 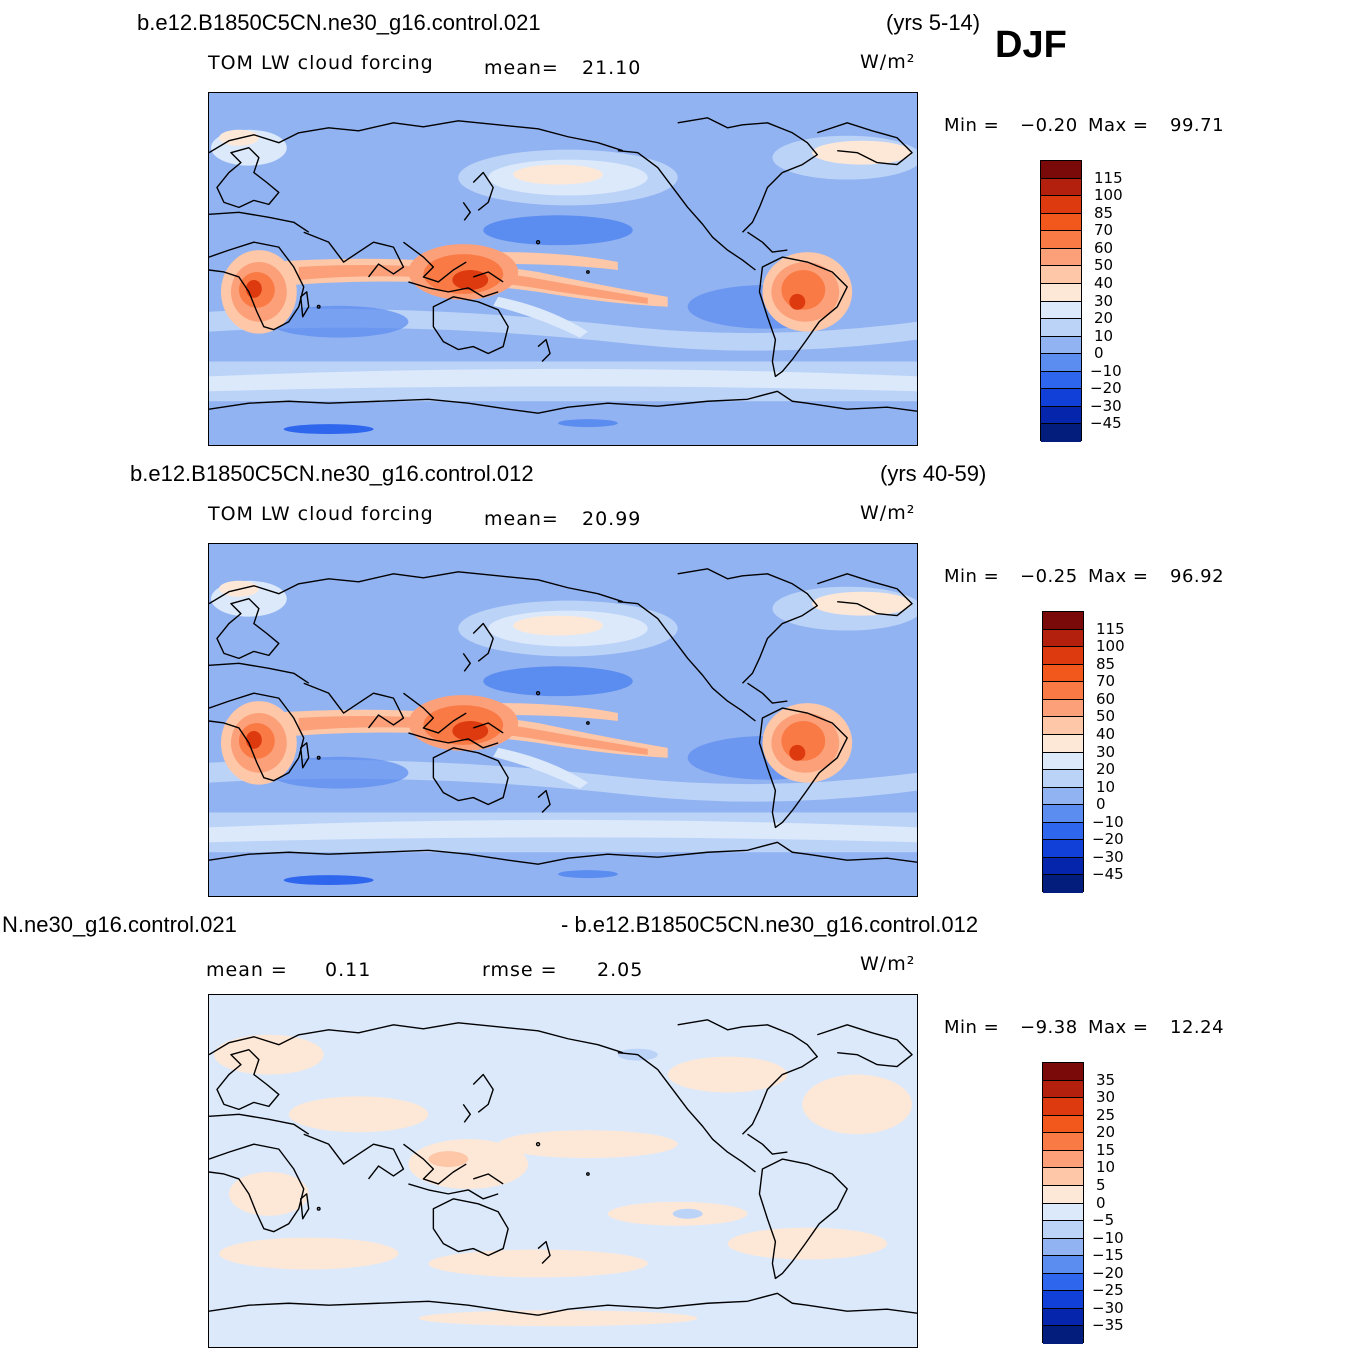 I want to click on panel1-colorbar, so click(x=1061, y=301).